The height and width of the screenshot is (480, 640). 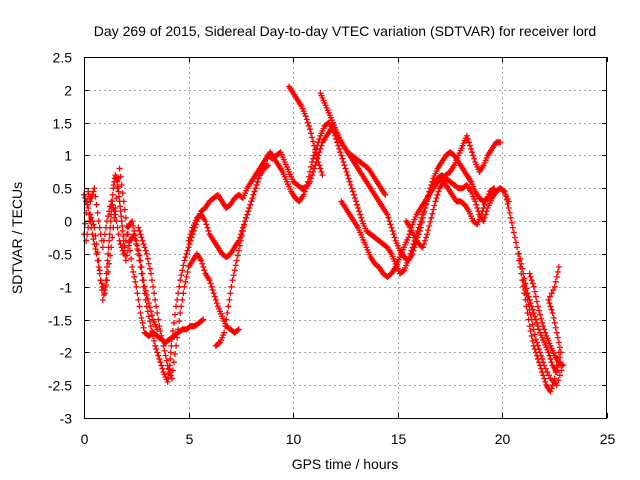 I want to click on y-tick-label: -0.5, so click(x=60, y=255).